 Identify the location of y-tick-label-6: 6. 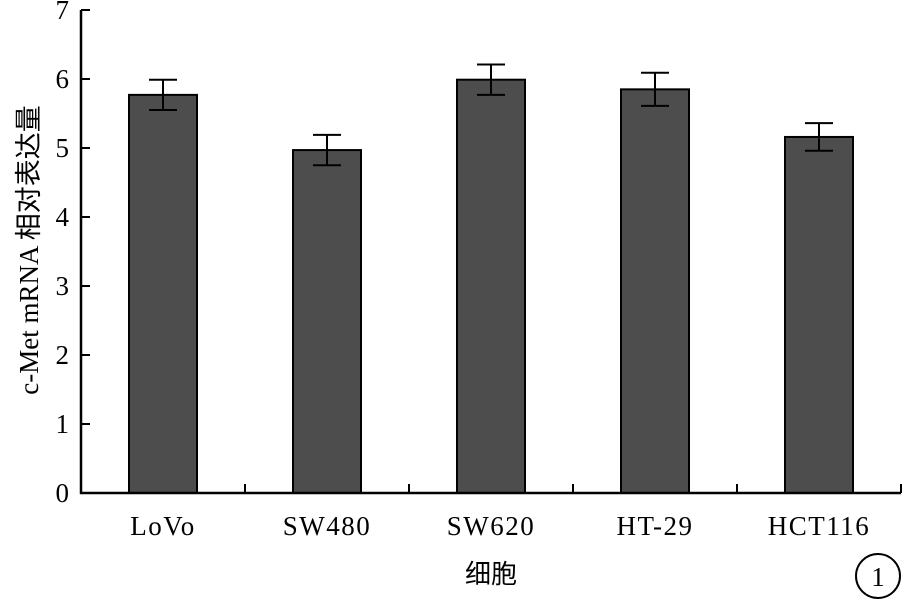
(63, 79).